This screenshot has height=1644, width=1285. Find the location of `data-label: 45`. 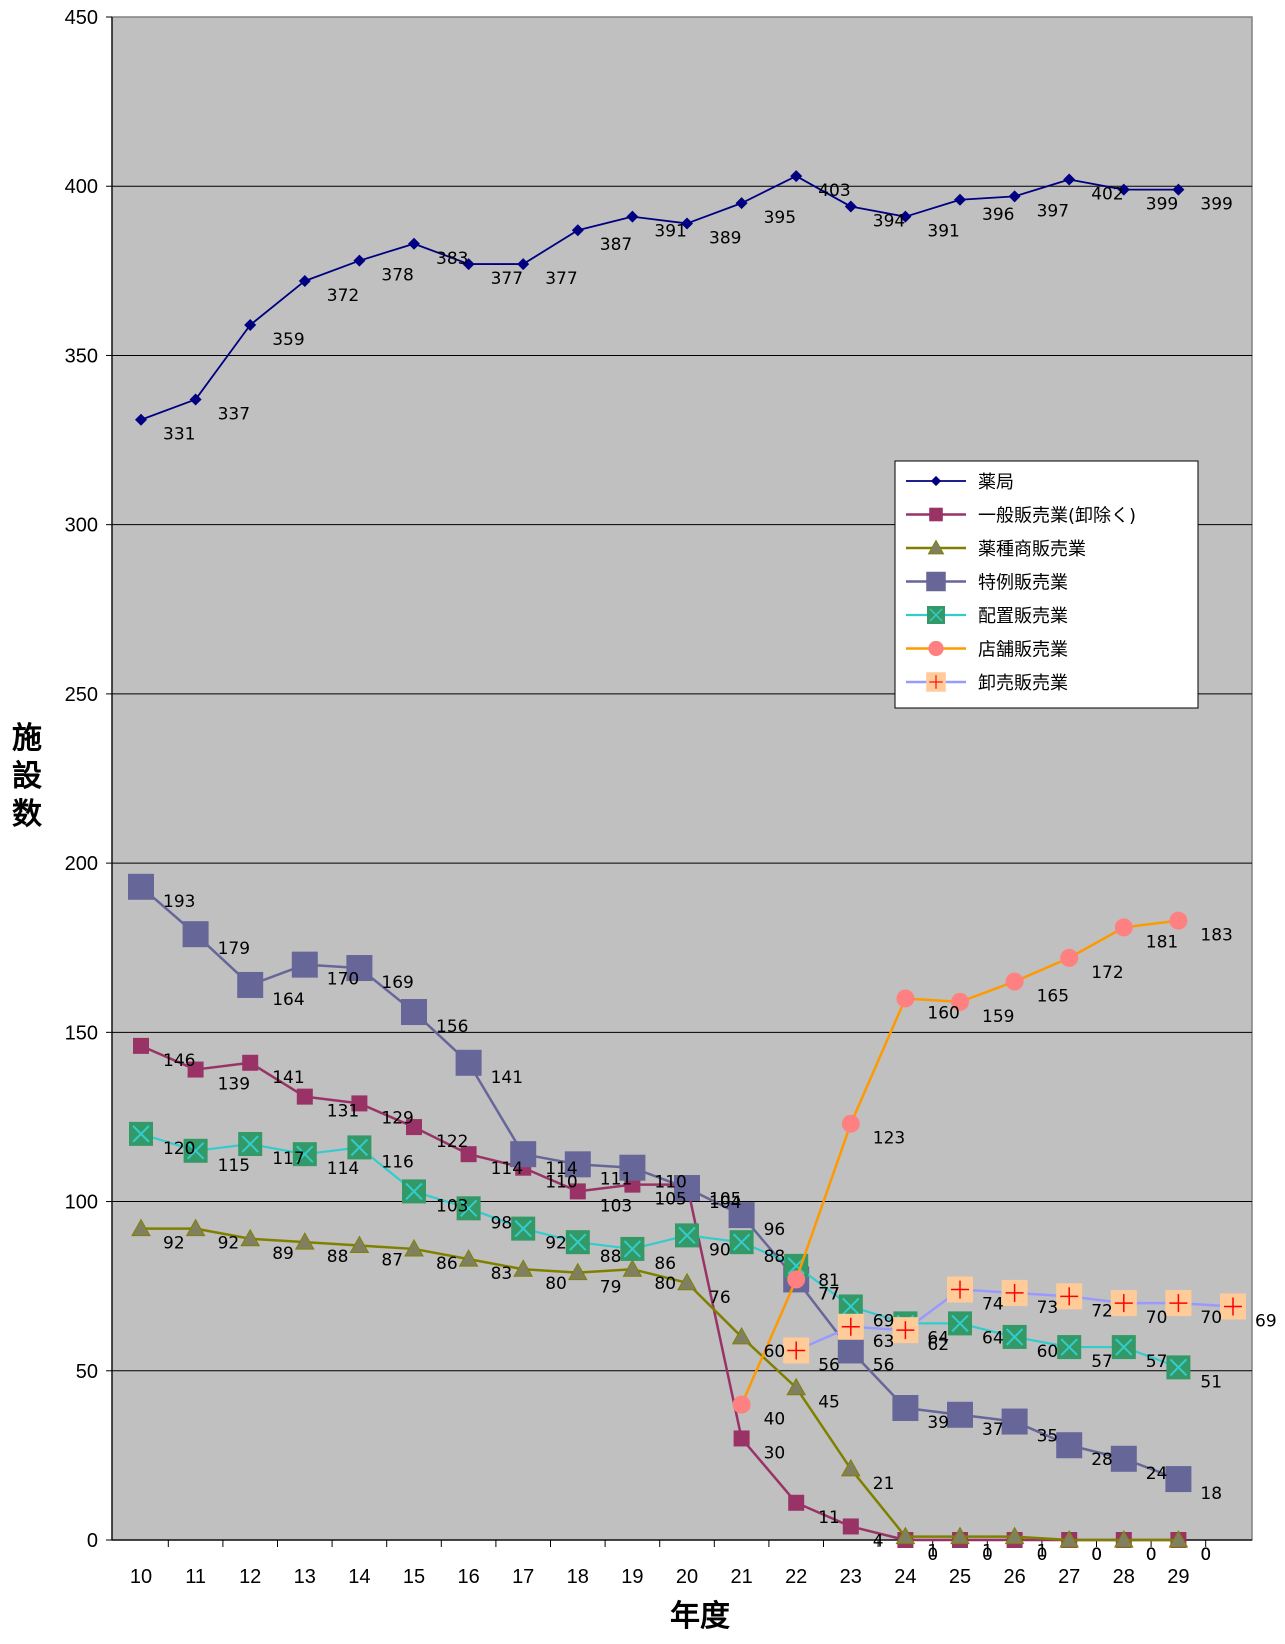

data-label: 45 is located at coordinates (829, 1403).